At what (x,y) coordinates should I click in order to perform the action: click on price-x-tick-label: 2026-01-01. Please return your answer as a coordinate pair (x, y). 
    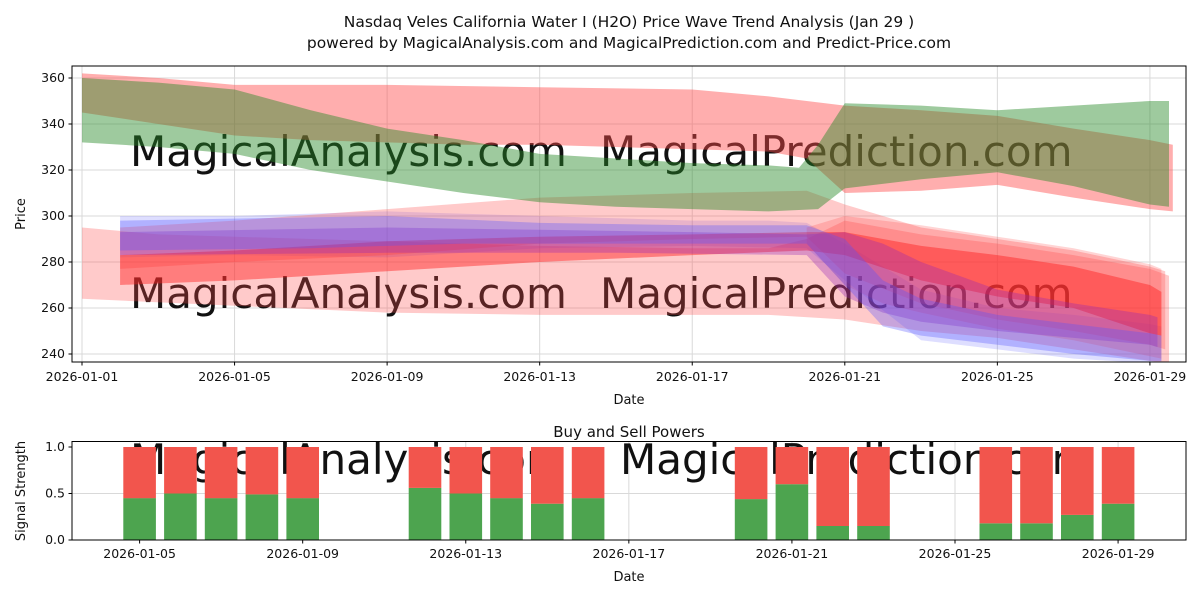
    Looking at the image, I should click on (82, 376).